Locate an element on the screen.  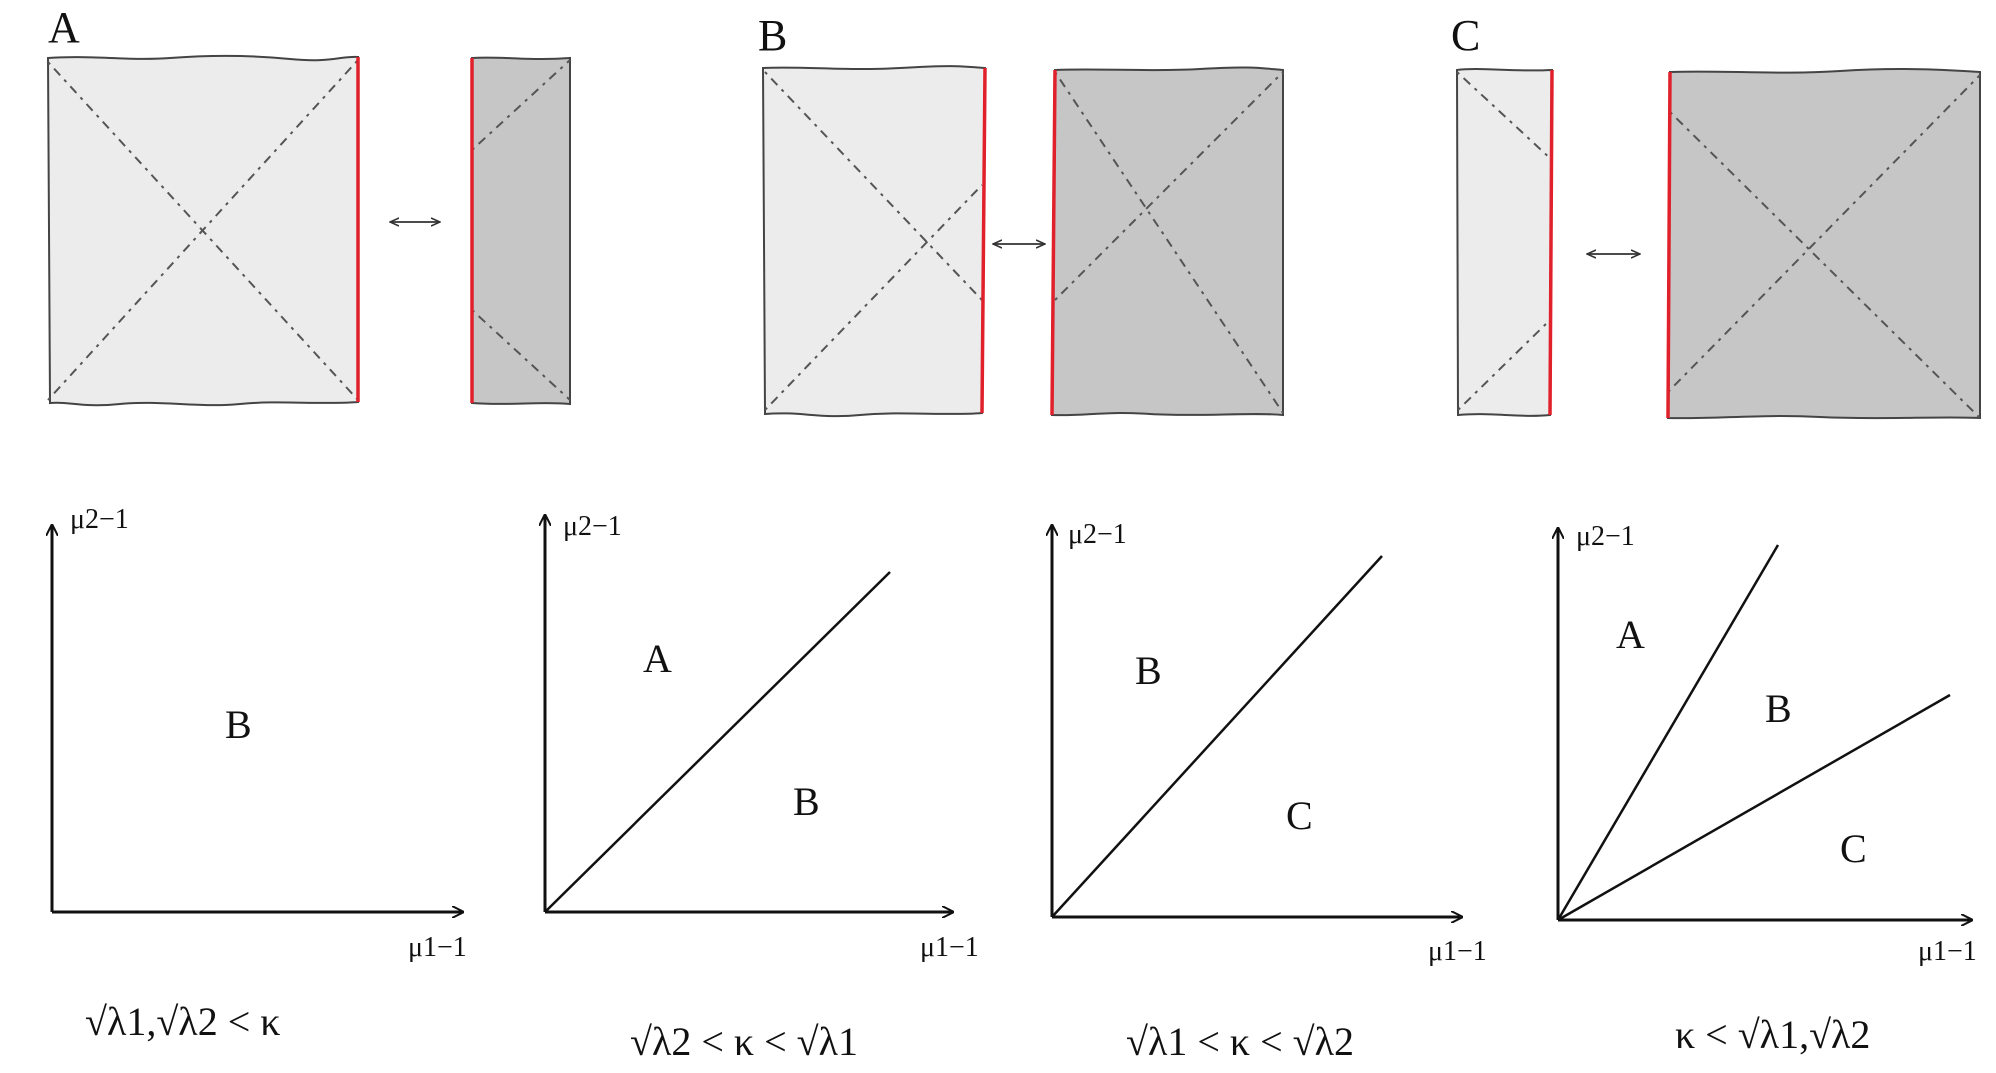
phase-plot-4: μ2−1 μ1−1 A B C κ < √λ1,√λ2 is located at coordinates (1767, 789).